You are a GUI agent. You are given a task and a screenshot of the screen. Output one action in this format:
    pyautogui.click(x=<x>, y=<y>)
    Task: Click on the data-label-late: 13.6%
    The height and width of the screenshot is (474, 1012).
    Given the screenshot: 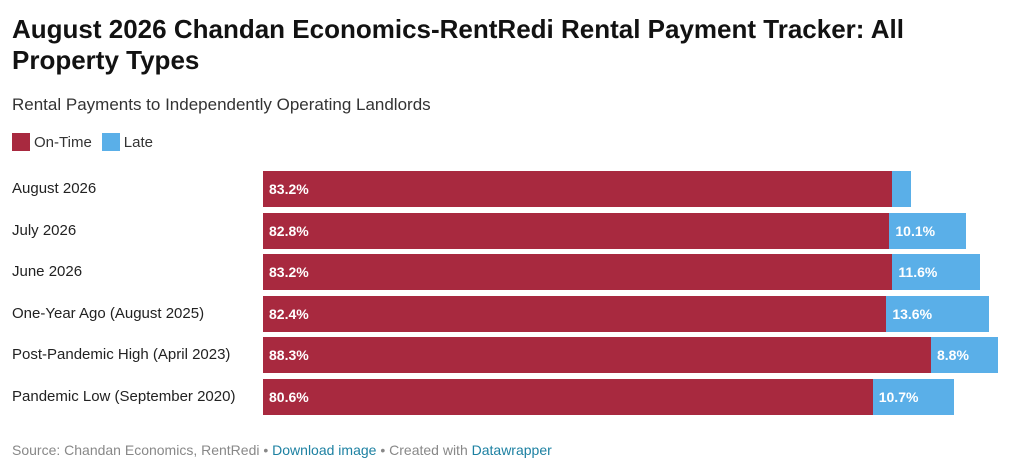 What is the action you would take?
    pyautogui.click(x=912, y=313)
    